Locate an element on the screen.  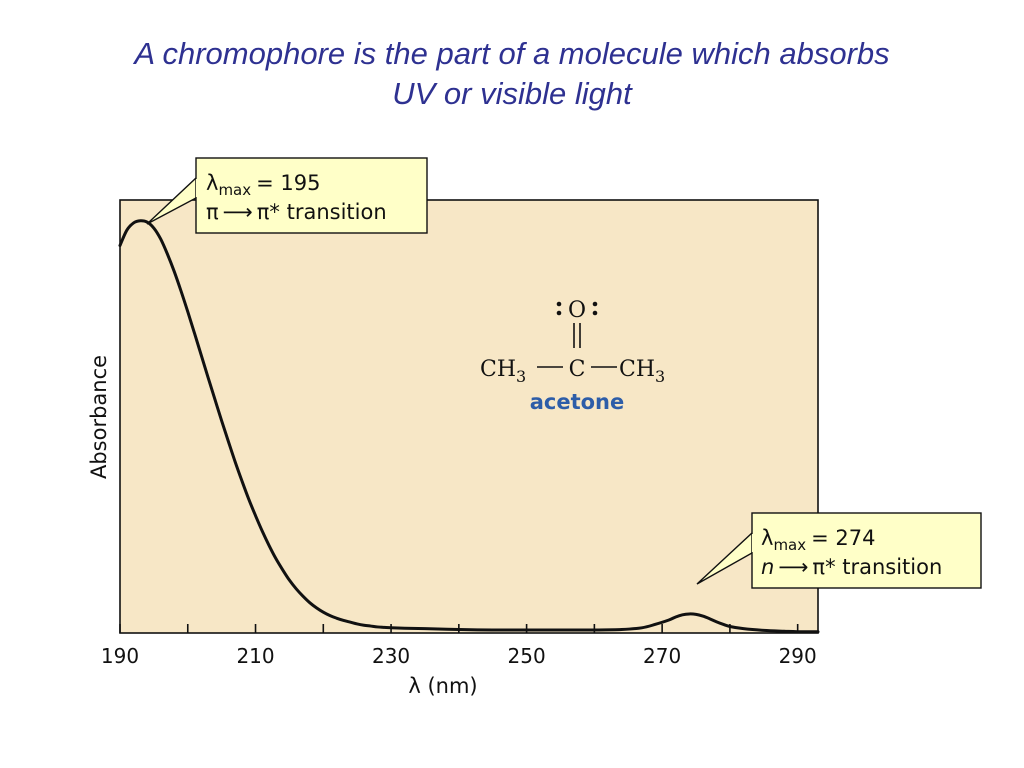
oxygen-atom: O is located at coordinates (577, 310).